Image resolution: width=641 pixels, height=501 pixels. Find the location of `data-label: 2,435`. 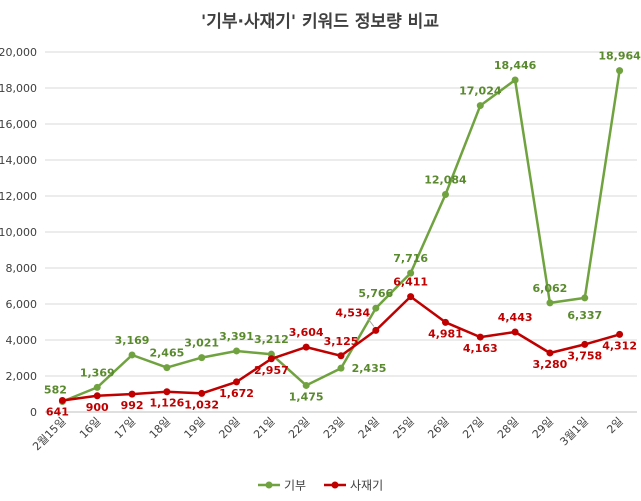

data-label: 2,435 is located at coordinates (369, 368).